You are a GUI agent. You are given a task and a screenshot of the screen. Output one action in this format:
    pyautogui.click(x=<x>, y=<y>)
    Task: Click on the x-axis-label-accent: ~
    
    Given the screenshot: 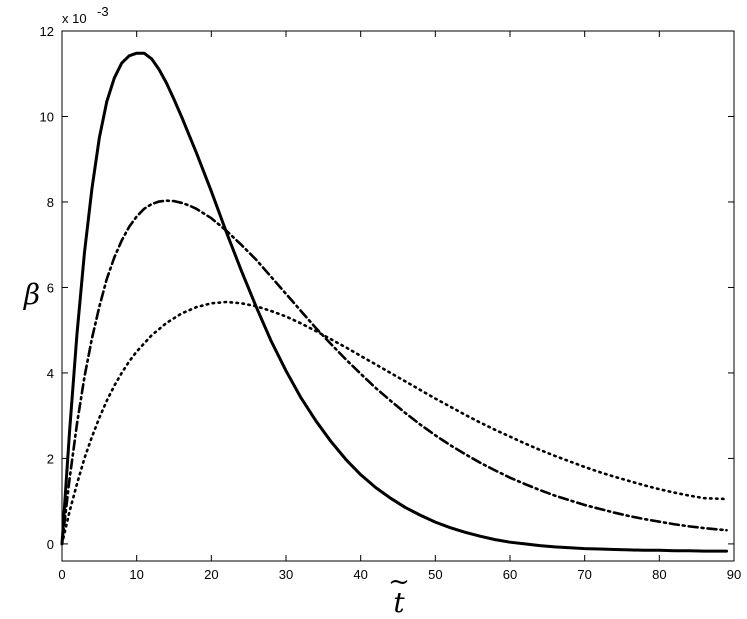 What is the action you would take?
    pyautogui.click(x=399, y=582)
    